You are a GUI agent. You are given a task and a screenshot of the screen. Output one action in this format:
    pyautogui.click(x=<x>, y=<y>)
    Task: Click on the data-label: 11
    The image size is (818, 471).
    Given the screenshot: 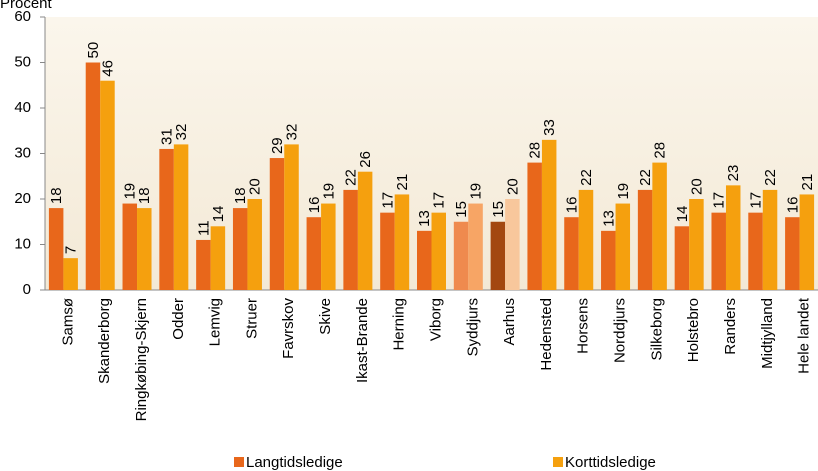 What is the action you would take?
    pyautogui.click(x=203, y=228)
    